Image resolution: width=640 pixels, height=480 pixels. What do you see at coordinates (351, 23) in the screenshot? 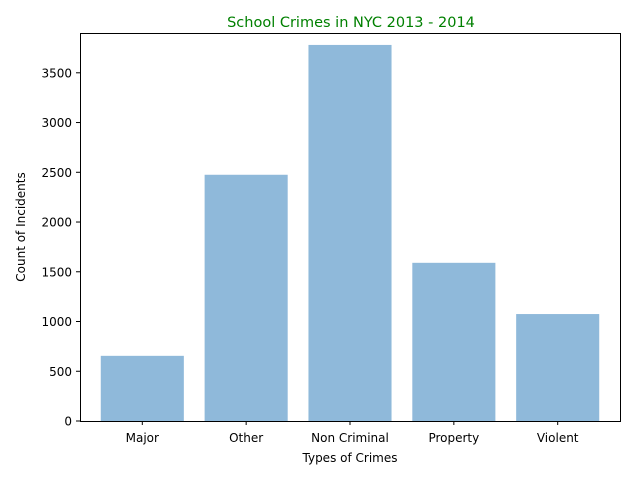
I see `chart-title: School Crimes in NYC 2013 - 2014` at bounding box center [351, 23].